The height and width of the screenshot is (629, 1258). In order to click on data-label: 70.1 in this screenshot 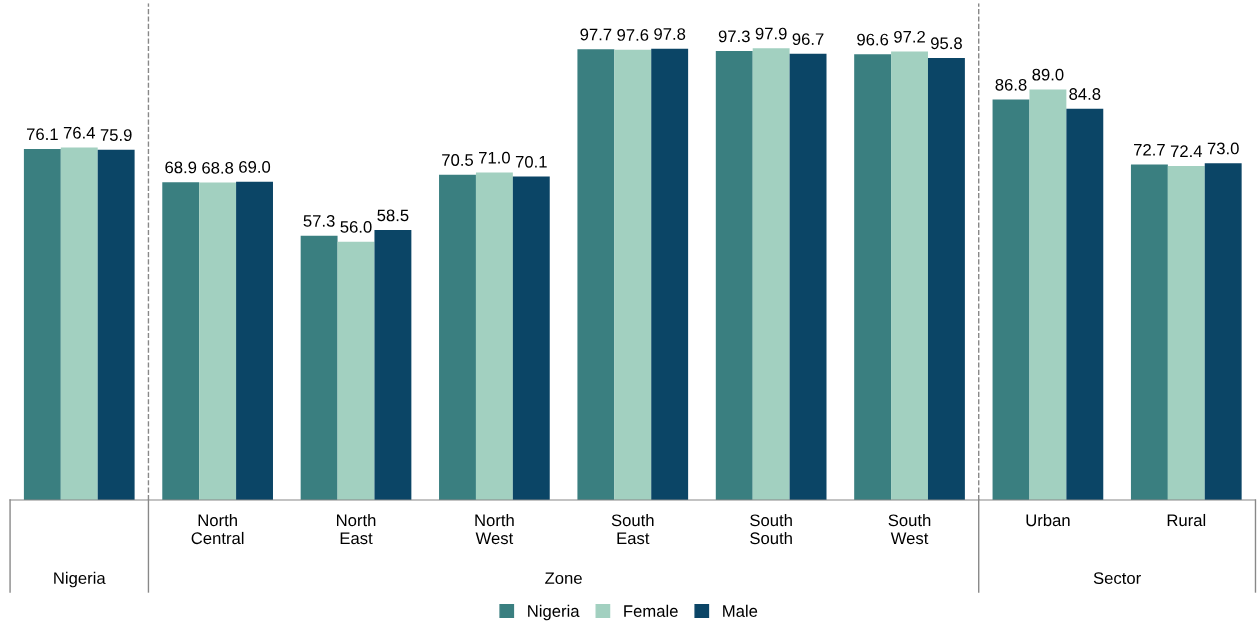, I will do `click(531, 161)`.